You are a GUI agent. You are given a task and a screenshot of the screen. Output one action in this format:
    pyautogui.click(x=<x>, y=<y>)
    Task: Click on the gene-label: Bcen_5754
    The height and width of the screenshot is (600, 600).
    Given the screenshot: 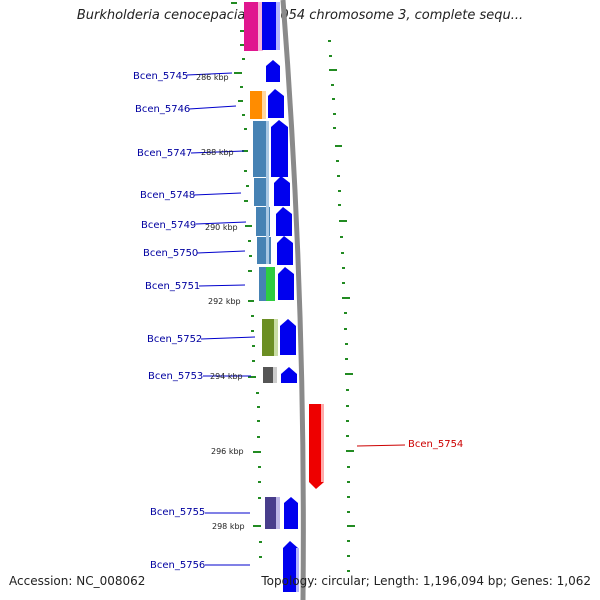 What is the action you would take?
    pyautogui.click(x=435, y=444)
    